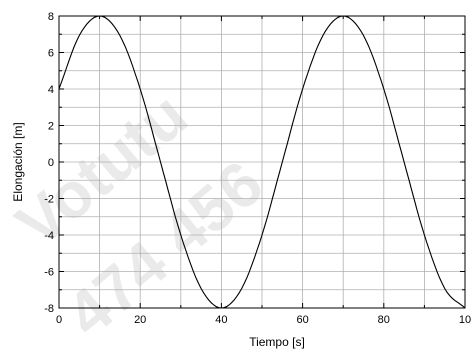 The image size is (473, 349). What do you see at coordinates (140, 320) in the screenshot?
I see `x-tick-label: 20` at bounding box center [140, 320].